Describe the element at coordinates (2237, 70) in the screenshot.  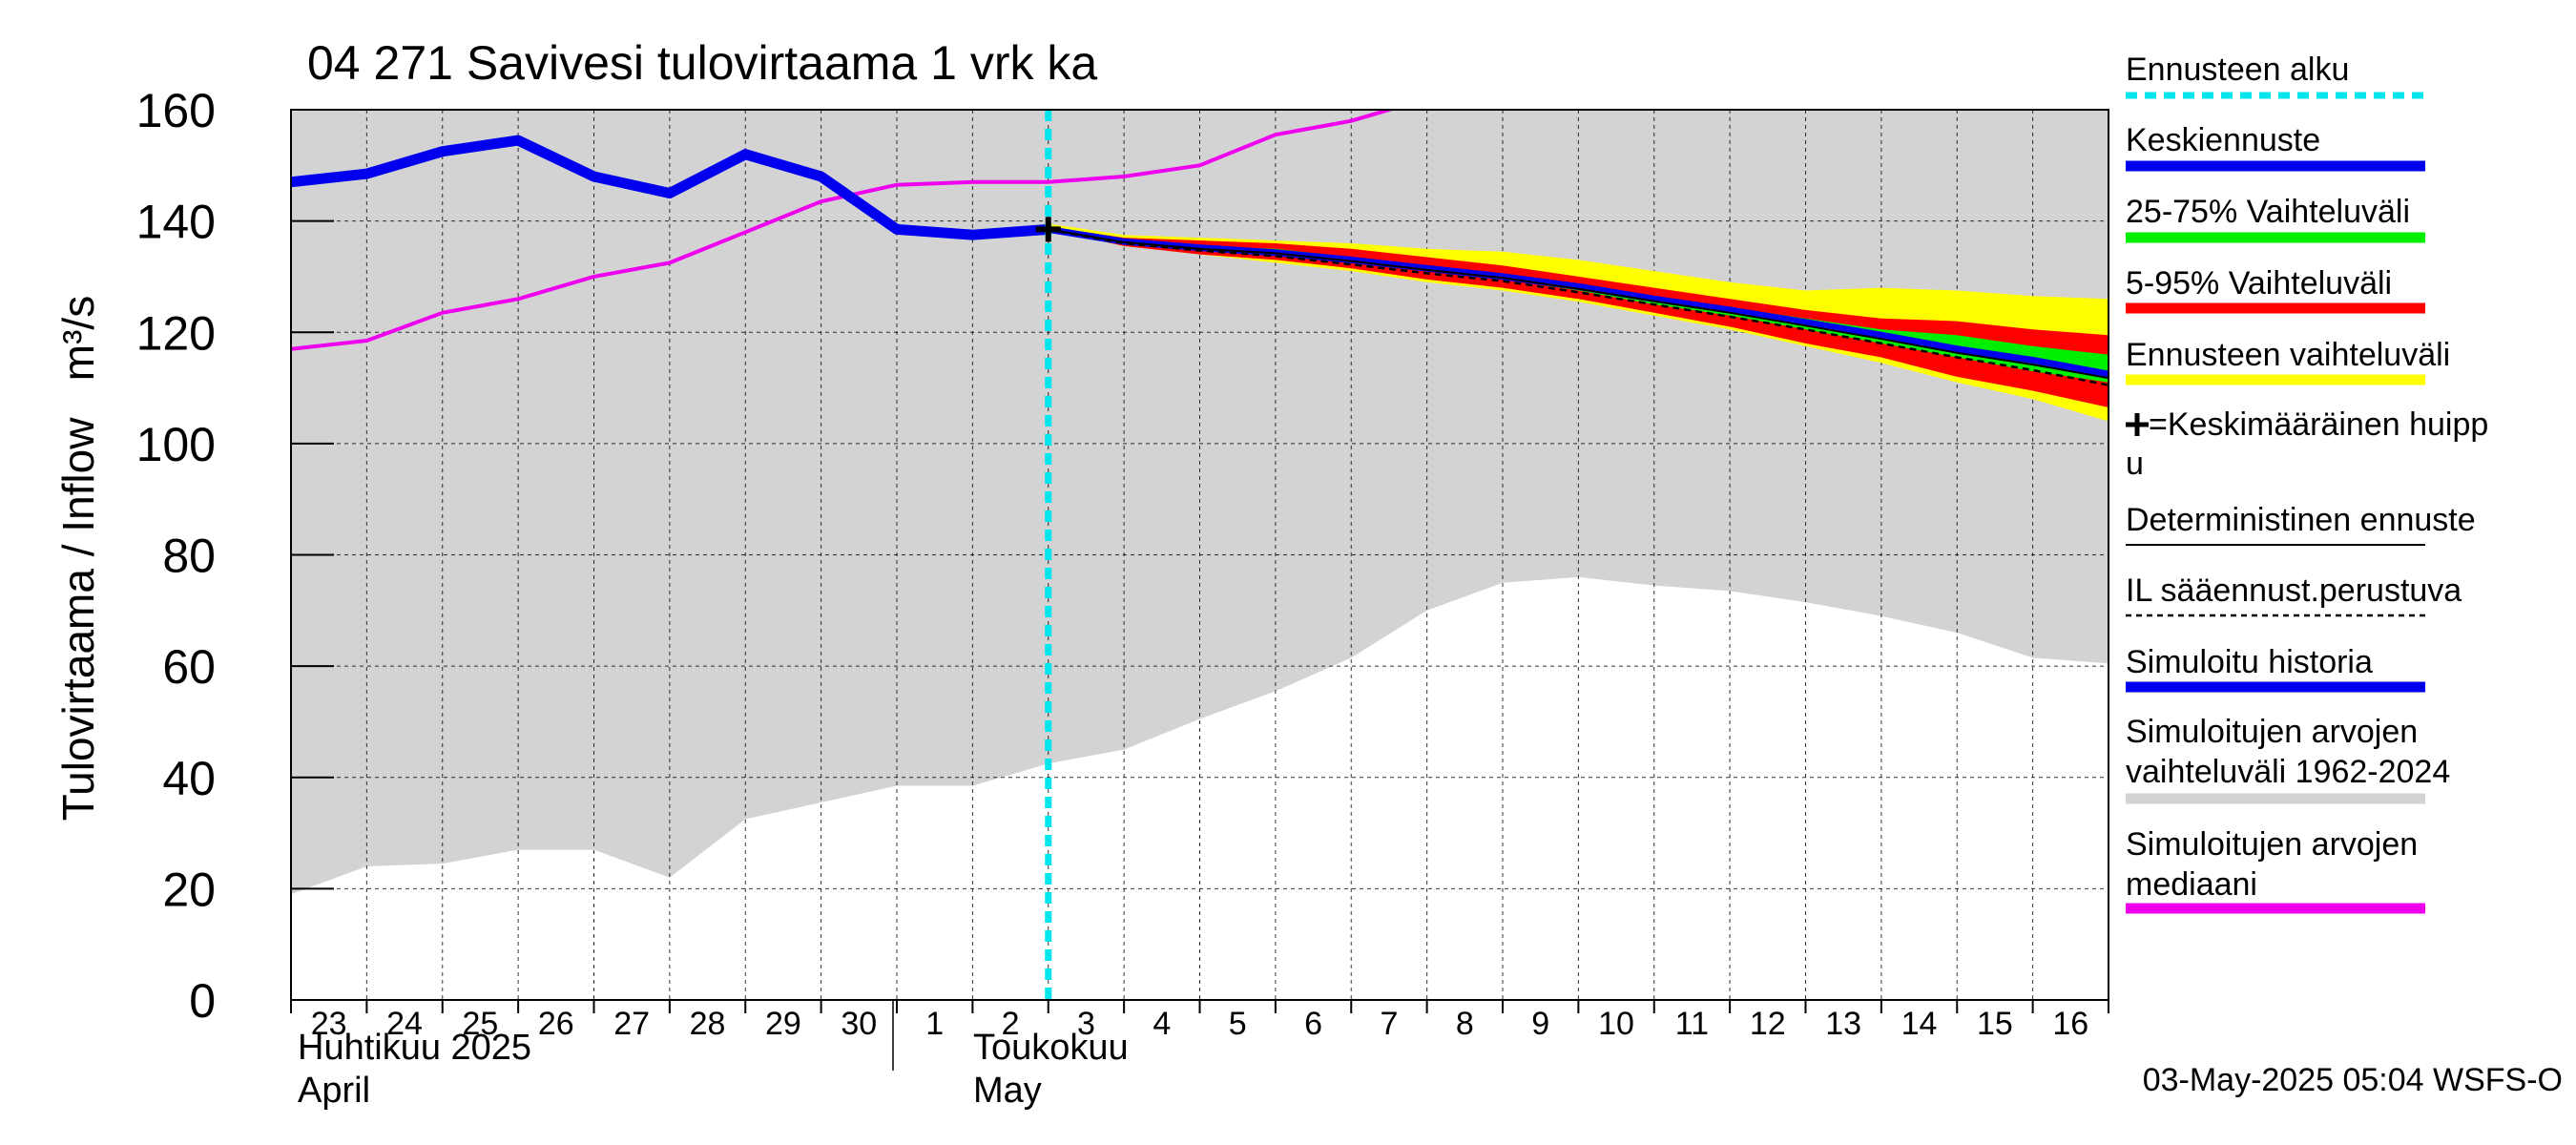
I see `legend-label: Ennusteen alku` at that location.